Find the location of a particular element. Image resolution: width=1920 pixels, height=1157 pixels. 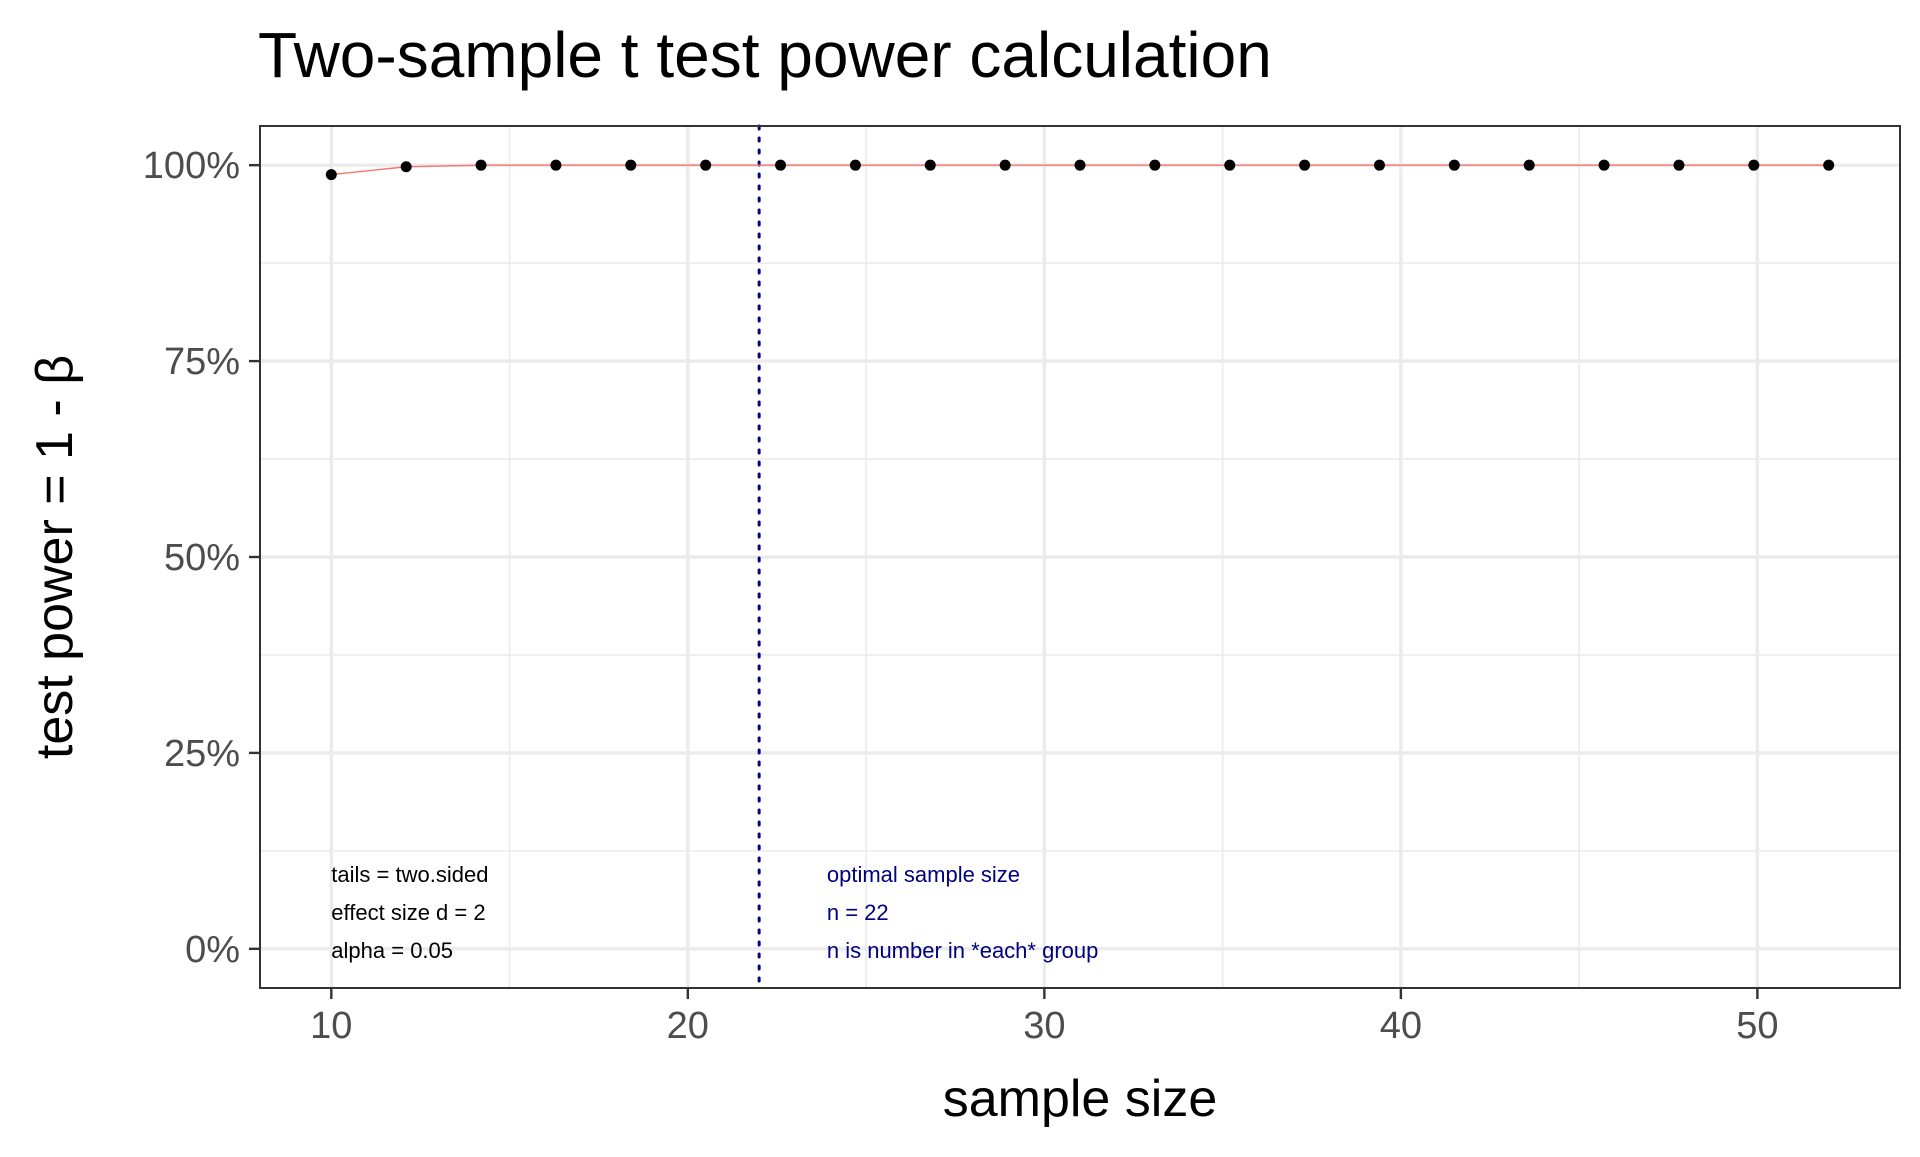

x-tick-label: 20 is located at coordinates (688, 1026).